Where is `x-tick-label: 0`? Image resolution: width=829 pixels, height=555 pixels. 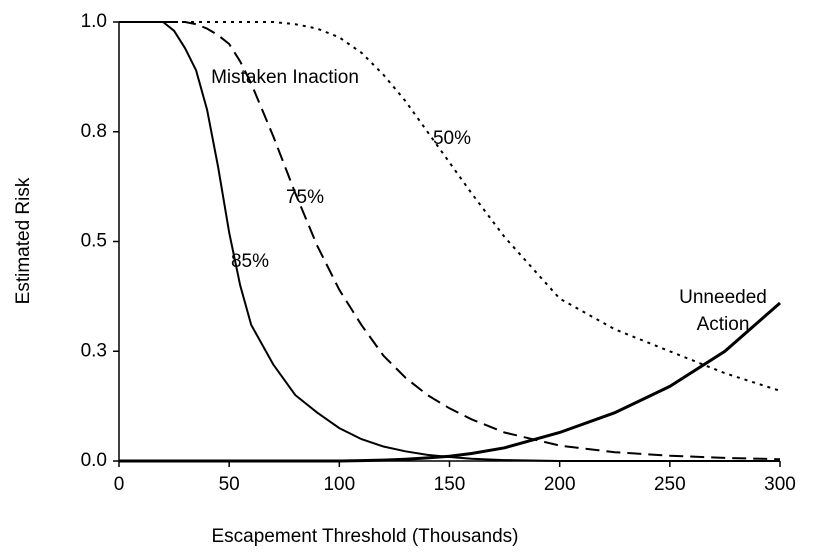 x-tick-label: 0 is located at coordinates (119, 484).